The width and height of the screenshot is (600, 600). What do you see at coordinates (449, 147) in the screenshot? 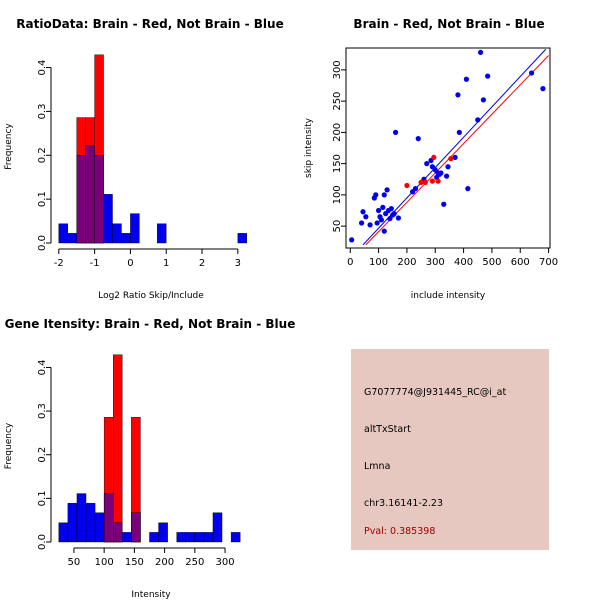
I see `plot-area` at bounding box center [449, 147].